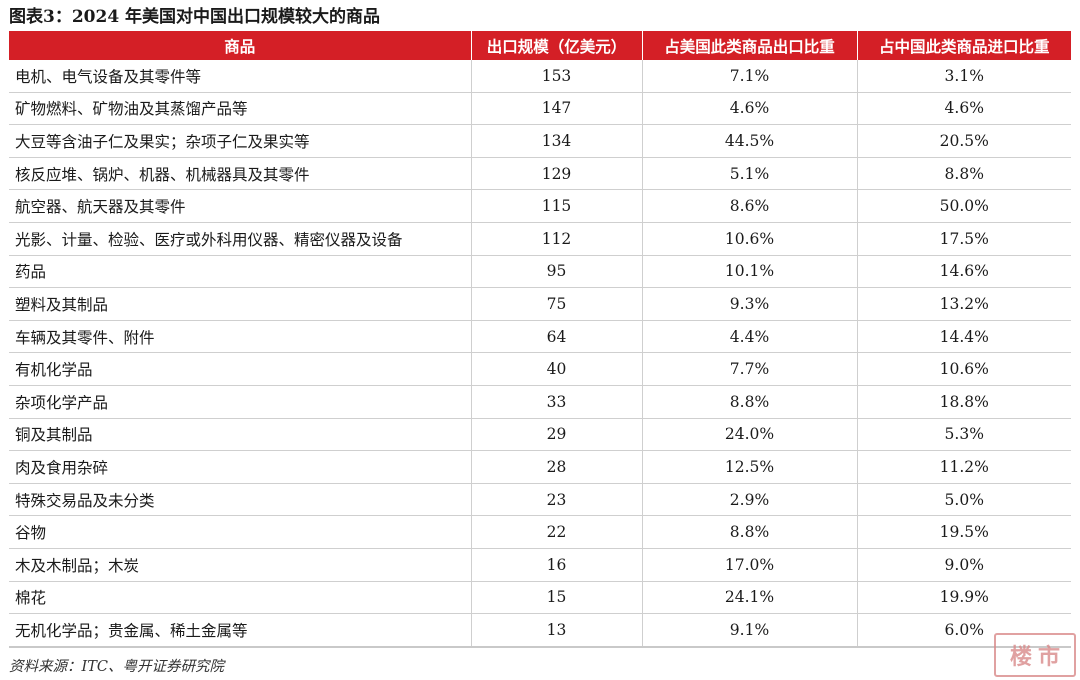 The height and width of the screenshot is (680, 1080). What do you see at coordinates (964, 206) in the screenshot?
I see `cell-cn-share: 50.0%` at bounding box center [964, 206].